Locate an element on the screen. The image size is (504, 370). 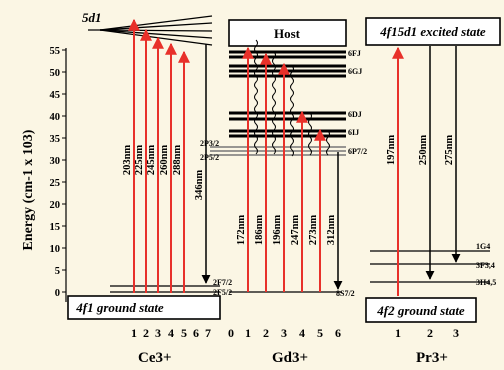
pr-level-label-3f34: 3F3,4 is located at coordinates (485, 265).